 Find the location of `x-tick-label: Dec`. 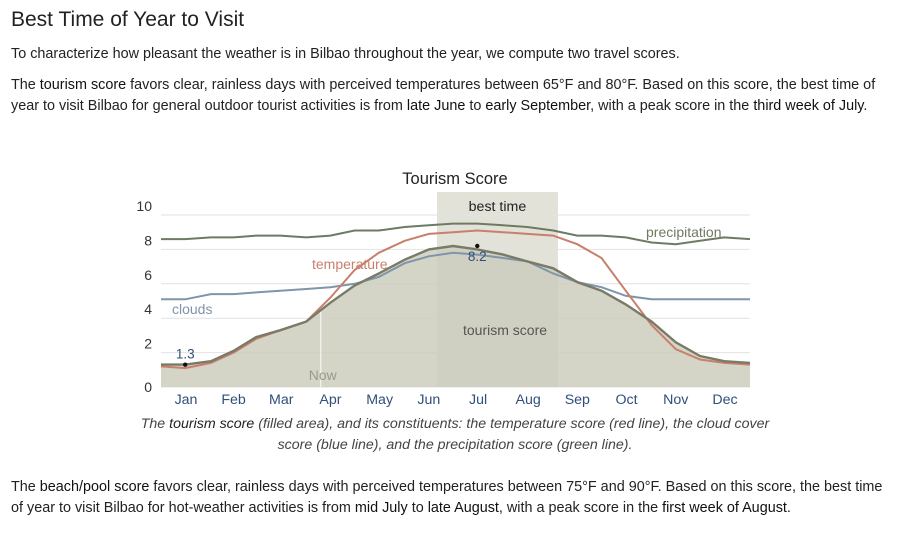

x-tick-label: Dec is located at coordinates (724, 400).